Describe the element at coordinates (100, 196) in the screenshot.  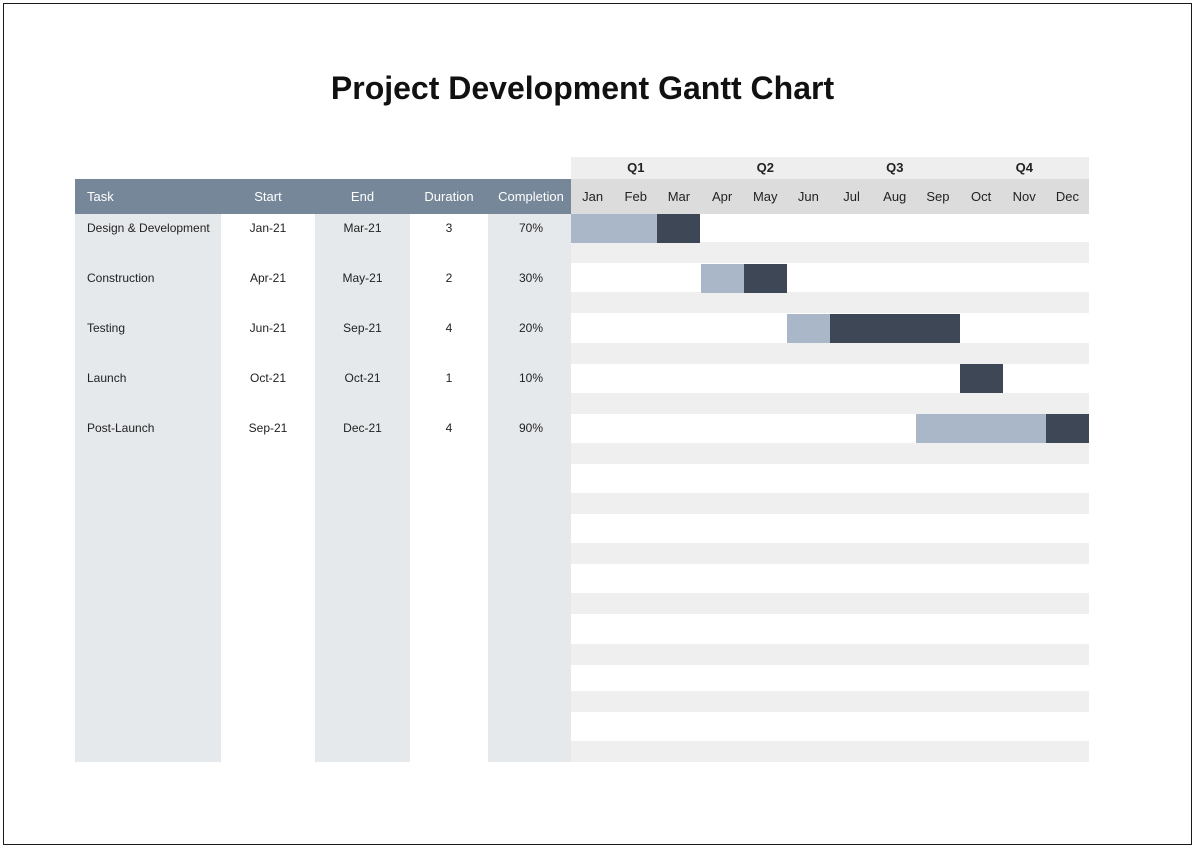
I see `header-task: Task` at that location.